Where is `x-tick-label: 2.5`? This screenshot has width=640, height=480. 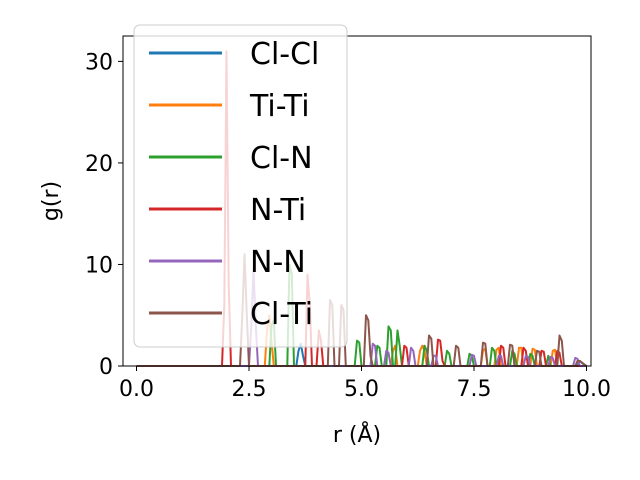 x-tick-label: 2.5 is located at coordinates (249, 389).